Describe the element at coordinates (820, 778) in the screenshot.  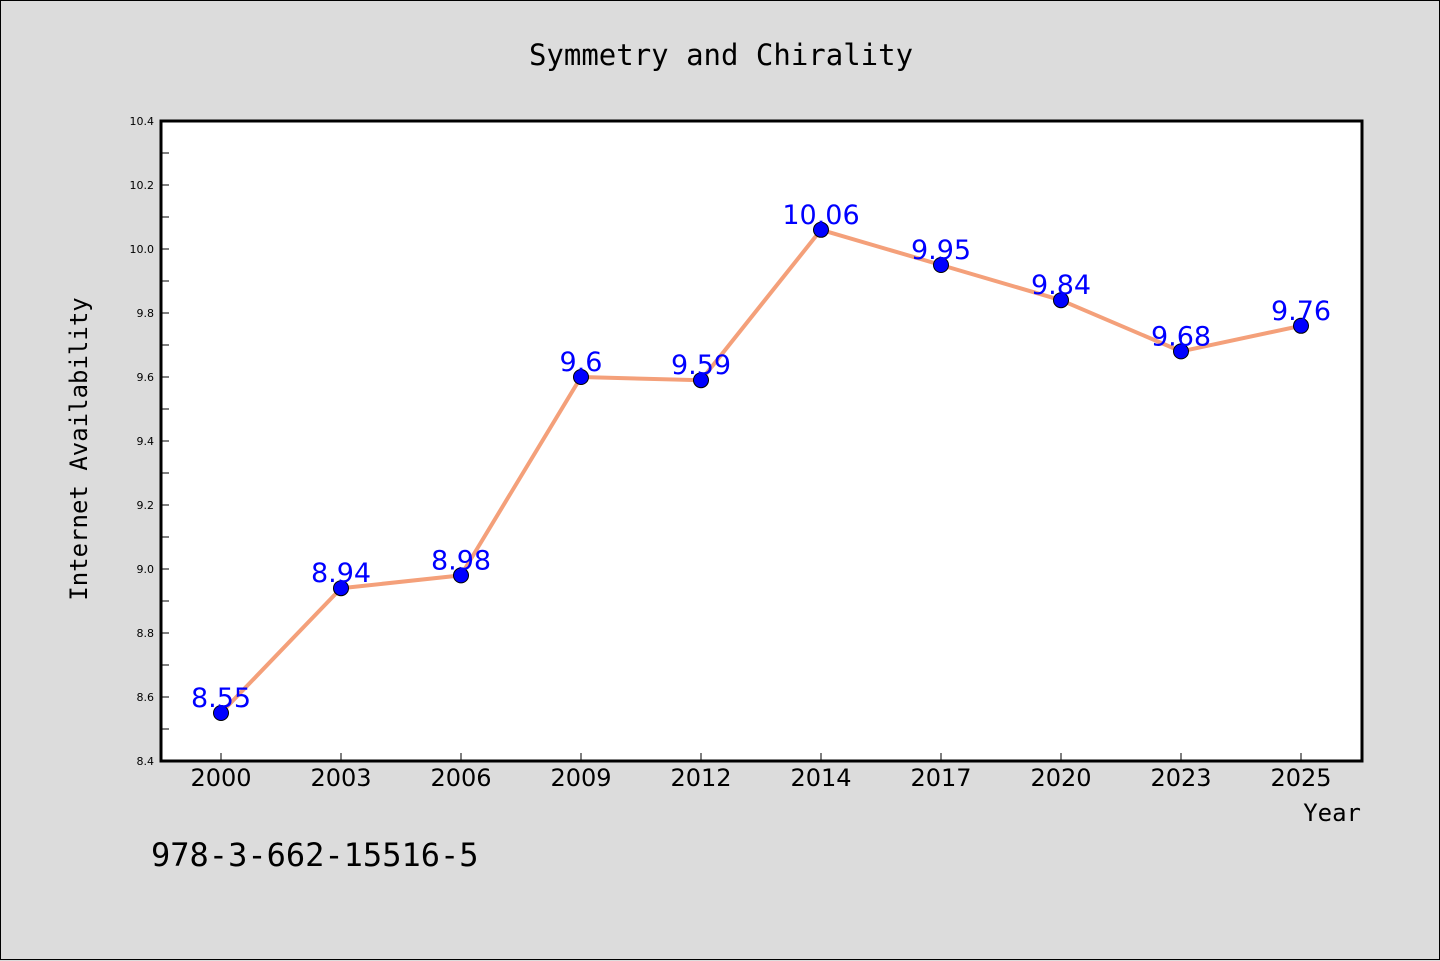
I see `x-tick-label: 2014` at that location.